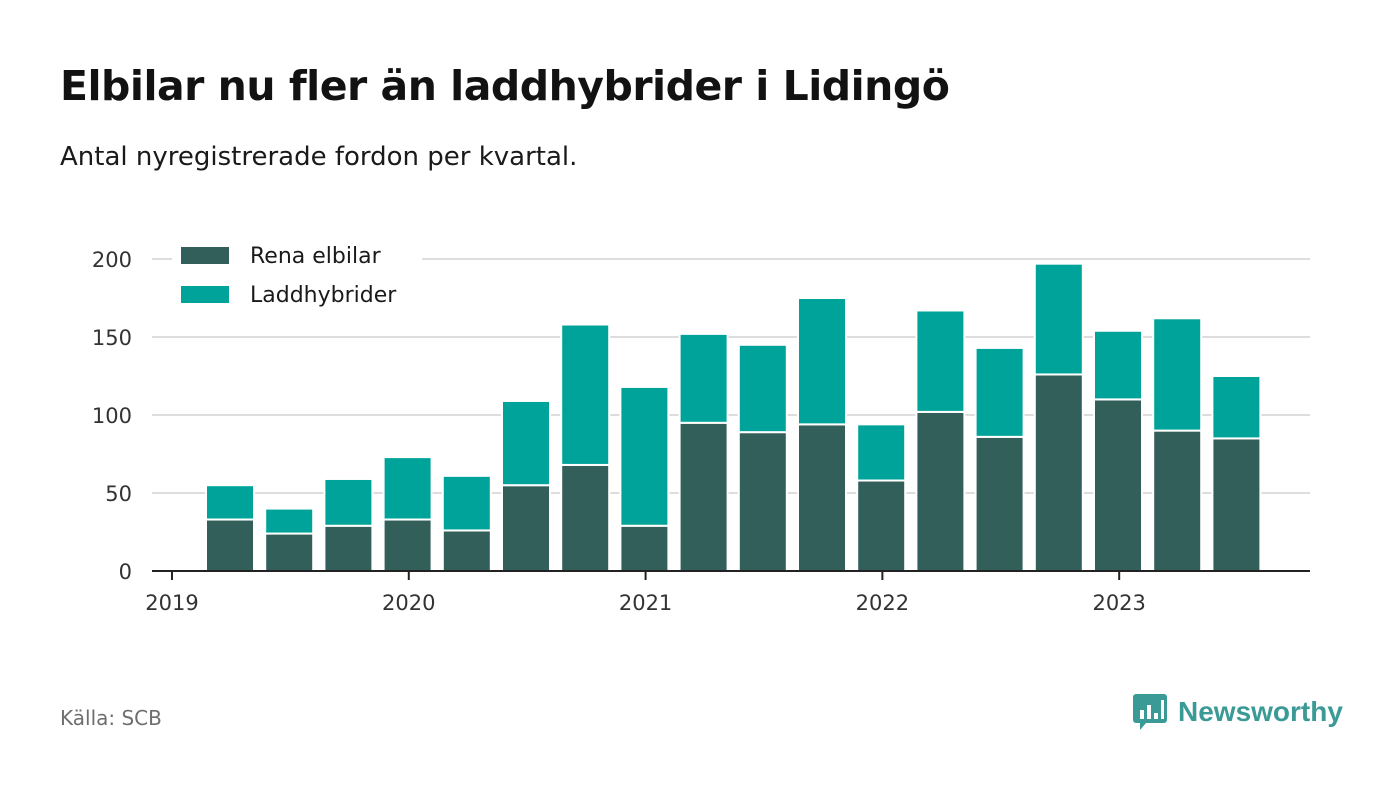 Image resolution: width=1400 pixels, height=793 pixels. What do you see at coordinates (125, 572) in the screenshot?
I see `y-tick-label: 0` at bounding box center [125, 572].